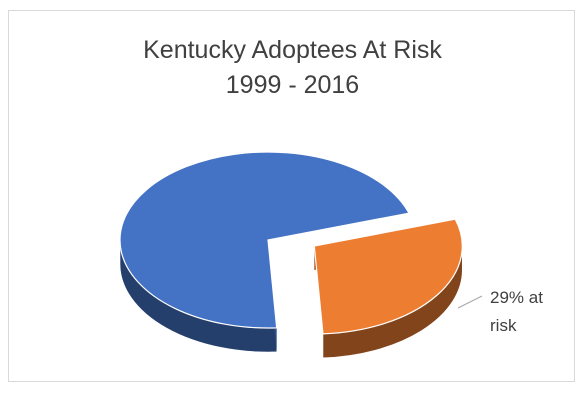 Image resolution: width=585 pixels, height=393 pixels. What do you see at coordinates (516, 297) in the screenshot?
I see `data-label-line-1: 29% at` at bounding box center [516, 297].